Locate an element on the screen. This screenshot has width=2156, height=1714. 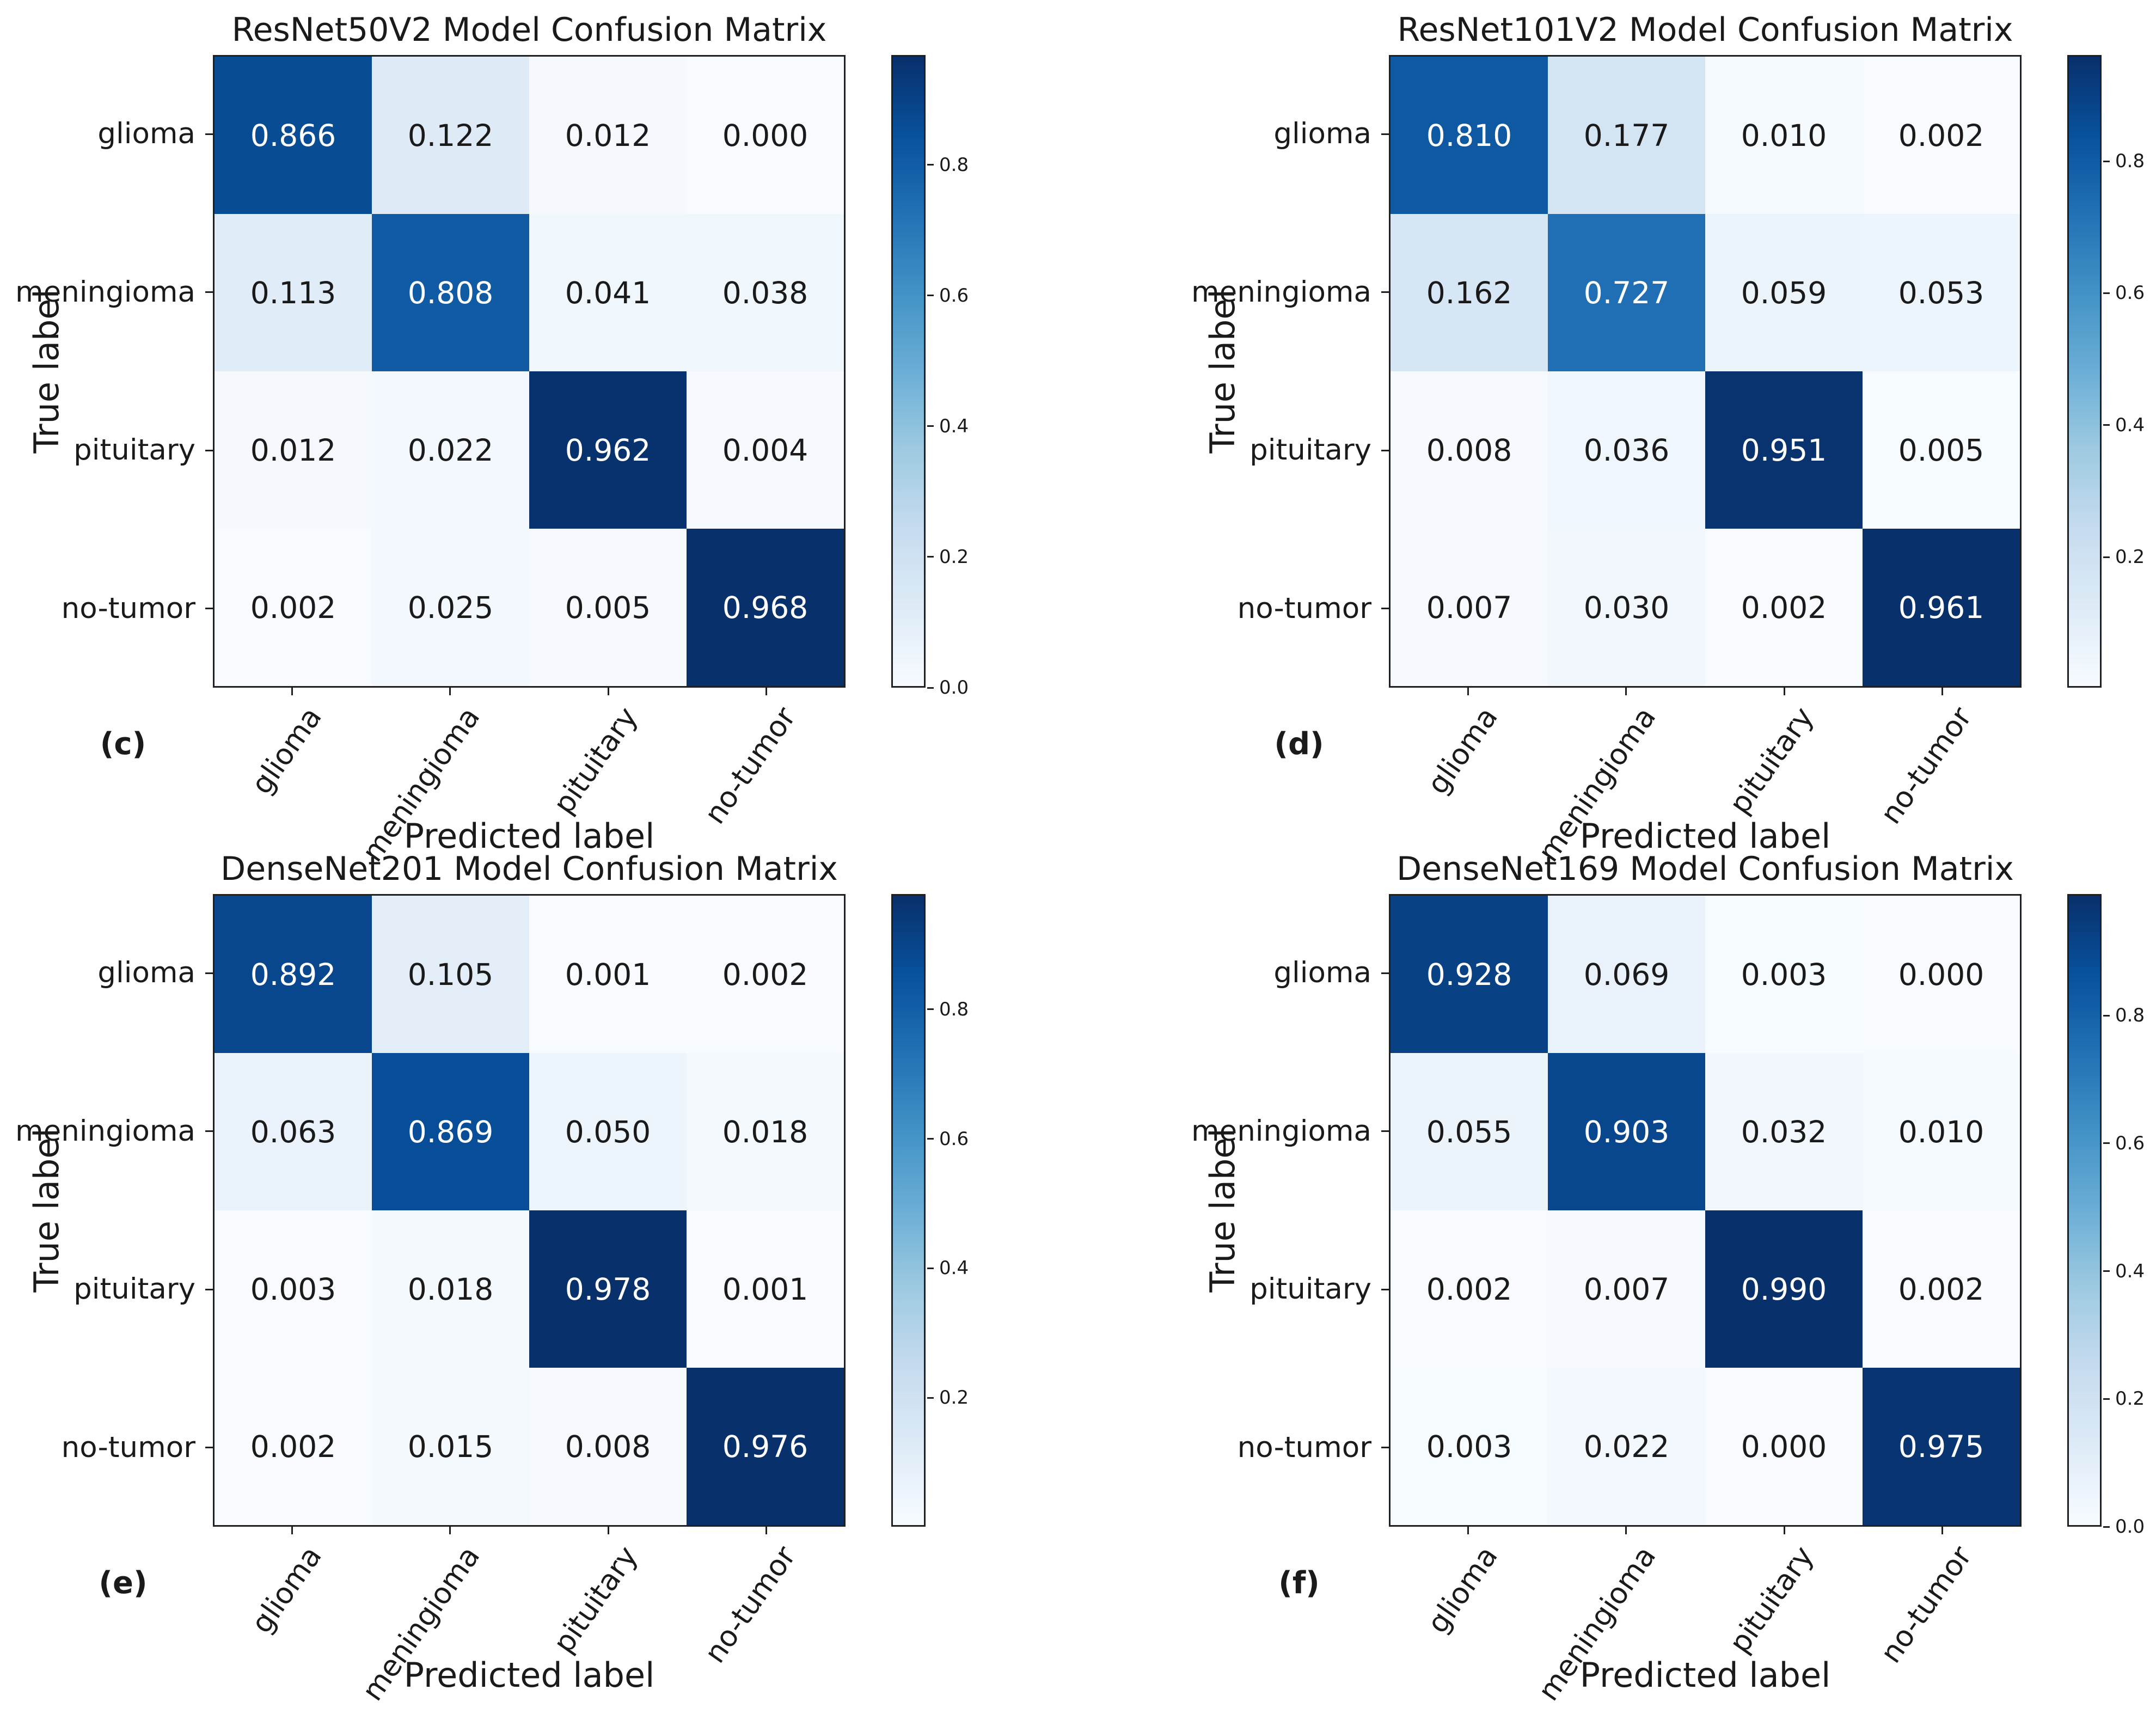
matrix-cell-r3c3: 0.968 is located at coordinates (765, 607).